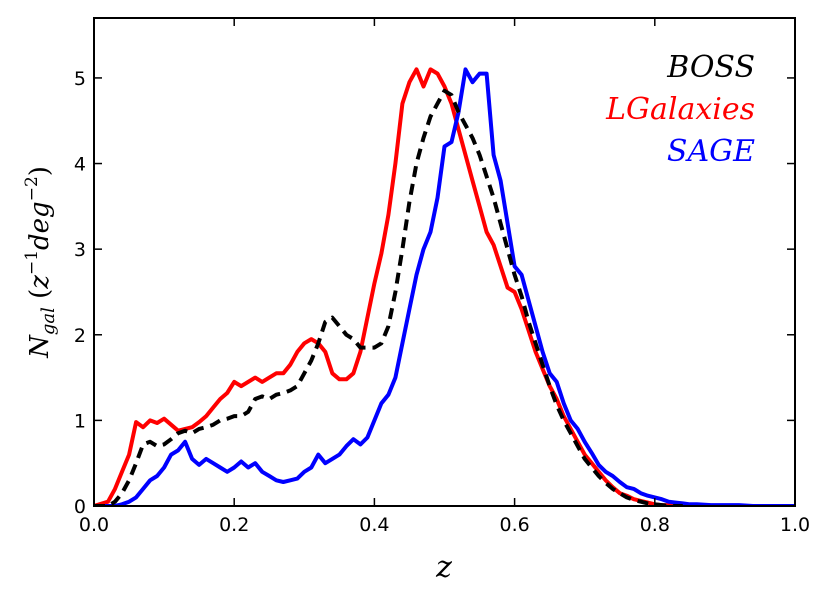  What do you see at coordinates (80, 79) in the screenshot?
I see `y-tick-label: 5` at bounding box center [80, 79].